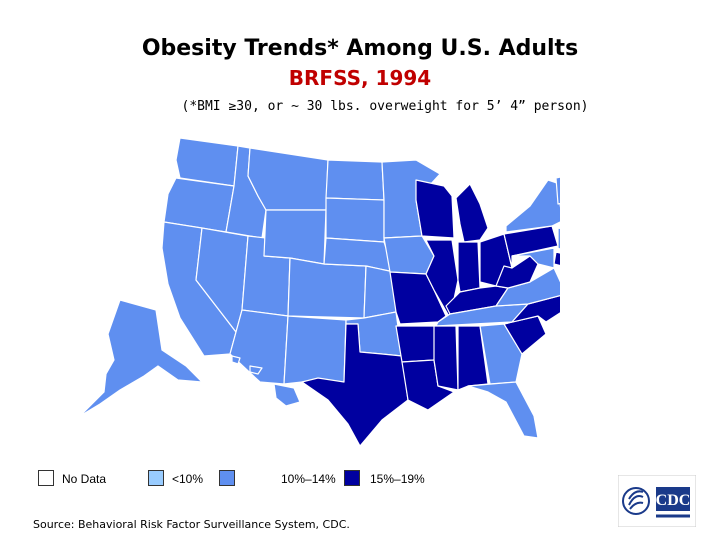  I want to click on legend-swatch-lt10, so click(156, 478).